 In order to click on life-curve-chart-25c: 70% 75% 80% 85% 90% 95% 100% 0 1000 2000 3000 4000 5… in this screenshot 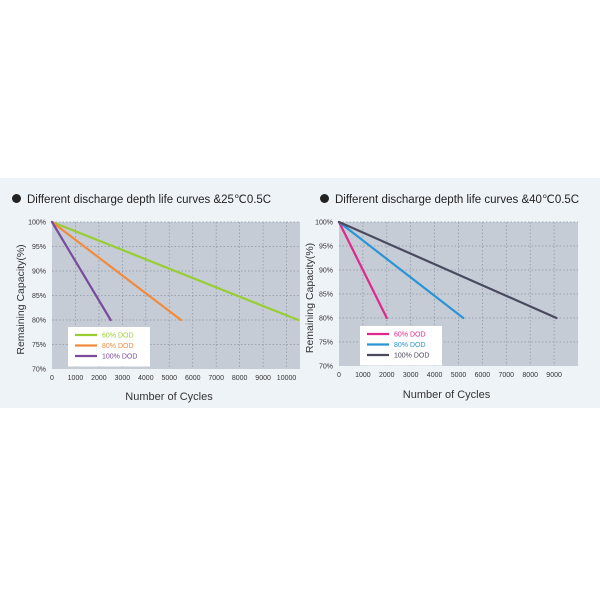, I will do `click(157, 311)`.